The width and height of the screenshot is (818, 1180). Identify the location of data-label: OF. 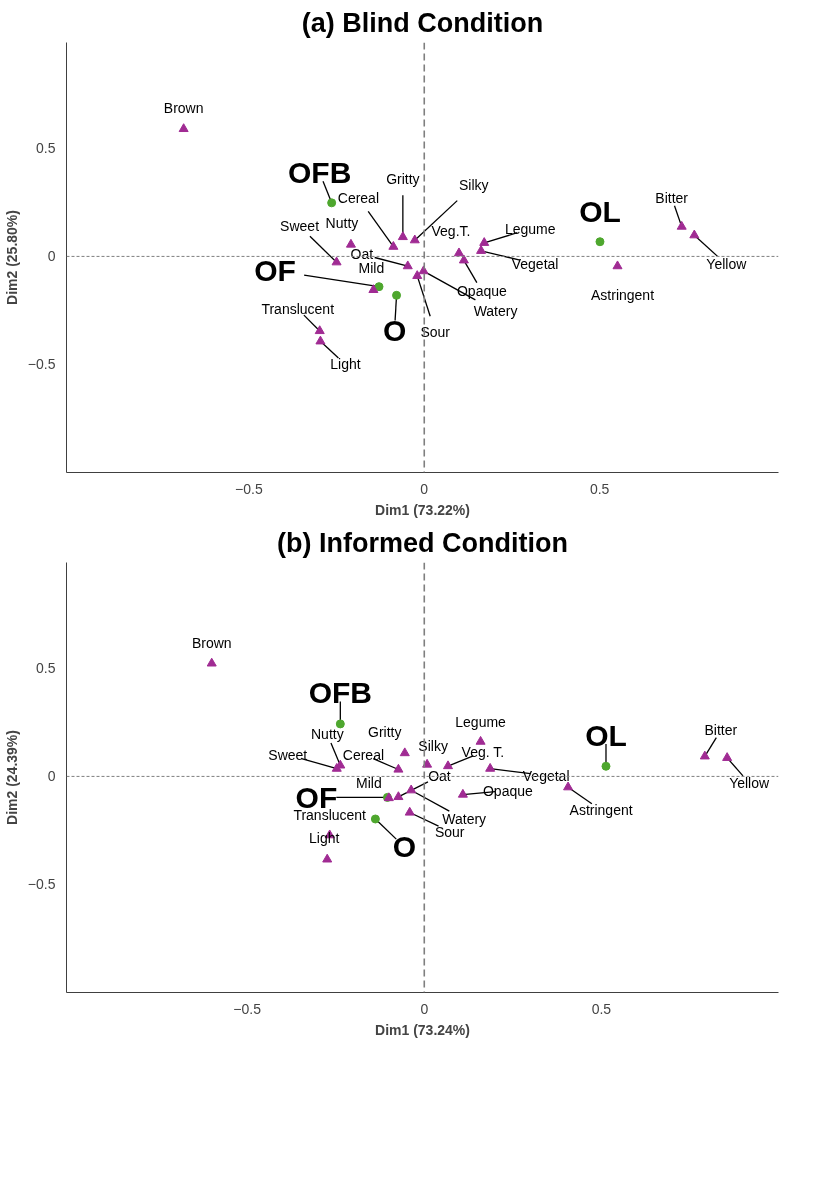
(275, 271).